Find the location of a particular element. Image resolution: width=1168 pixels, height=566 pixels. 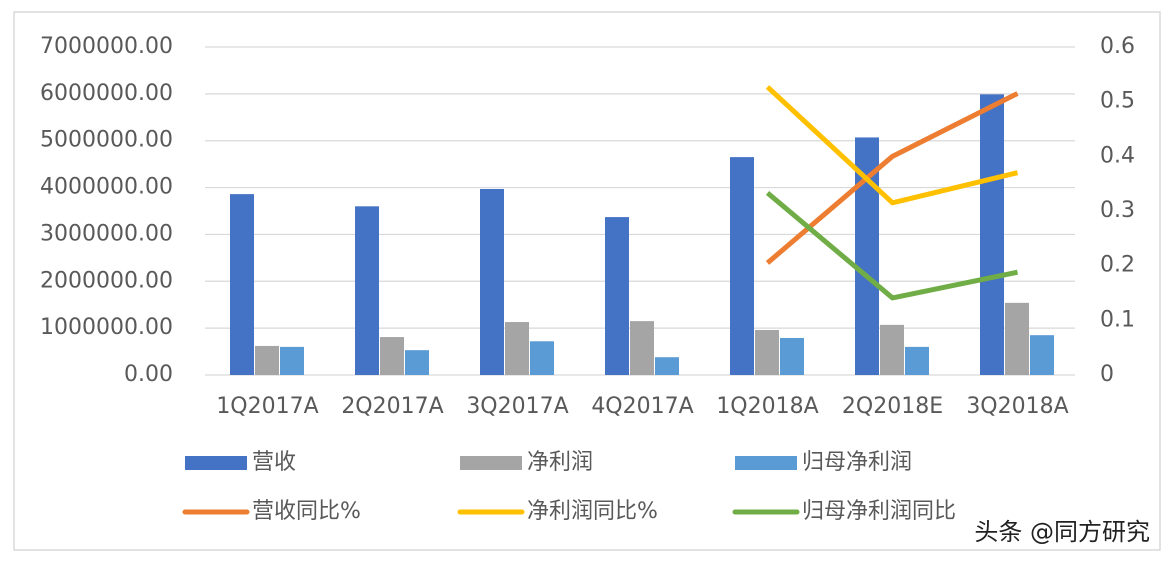

y-tick-label: 5000000.00 is located at coordinates (106, 140).